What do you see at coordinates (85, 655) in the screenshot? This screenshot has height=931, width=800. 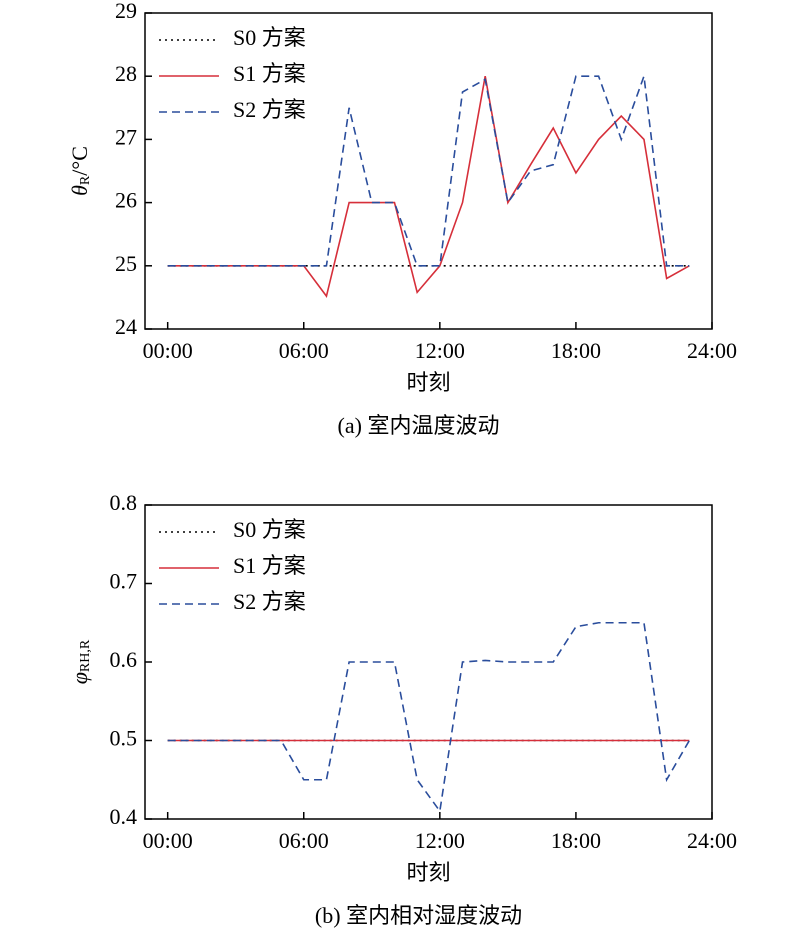 I see `y-axis-label-part: RH,R` at bounding box center [85, 655].